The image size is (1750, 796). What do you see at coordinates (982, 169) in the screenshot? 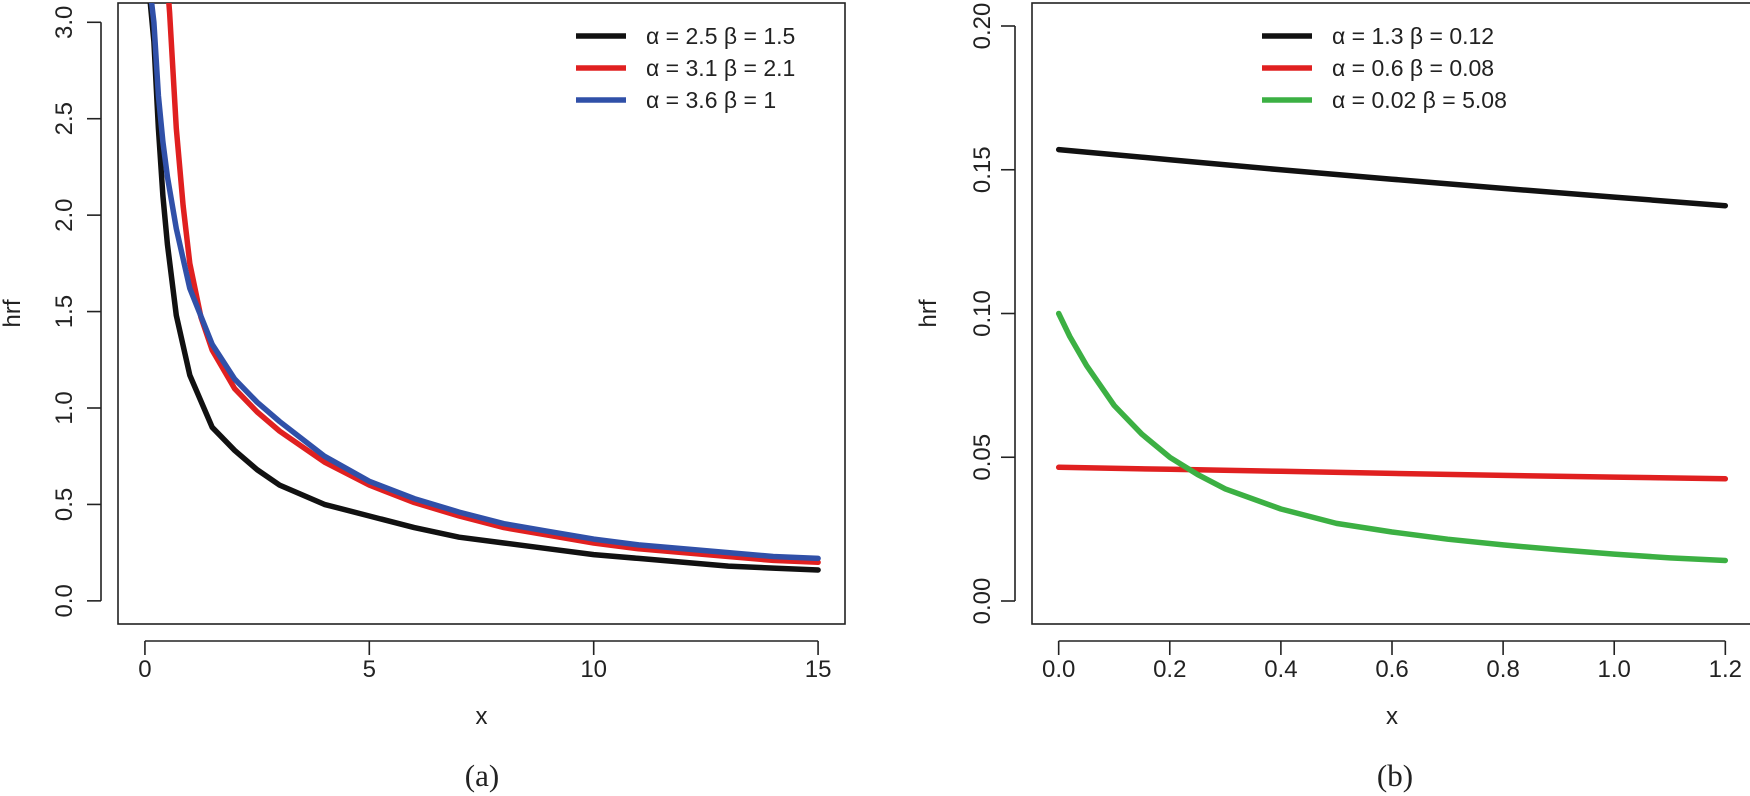
I see `y-tick-label: 0.15` at bounding box center [982, 169].